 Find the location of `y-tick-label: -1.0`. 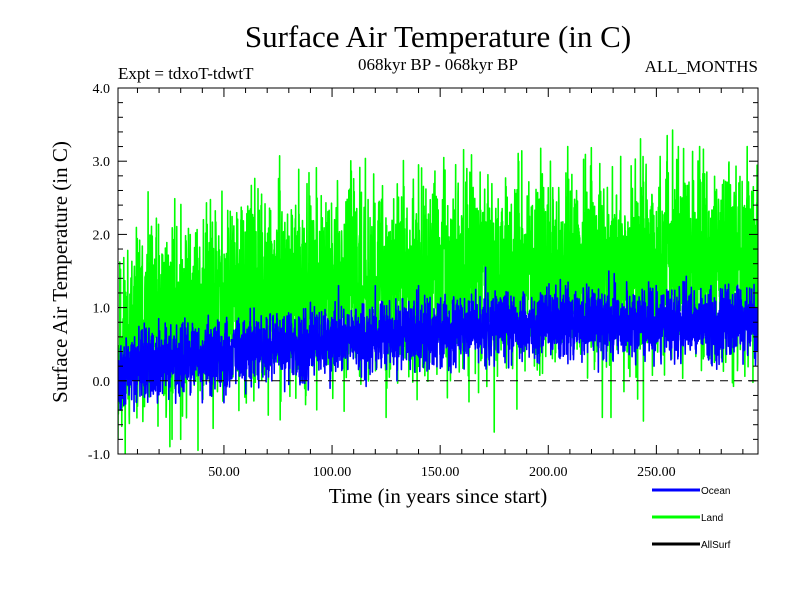

y-tick-label: -1.0 is located at coordinates (99, 455).